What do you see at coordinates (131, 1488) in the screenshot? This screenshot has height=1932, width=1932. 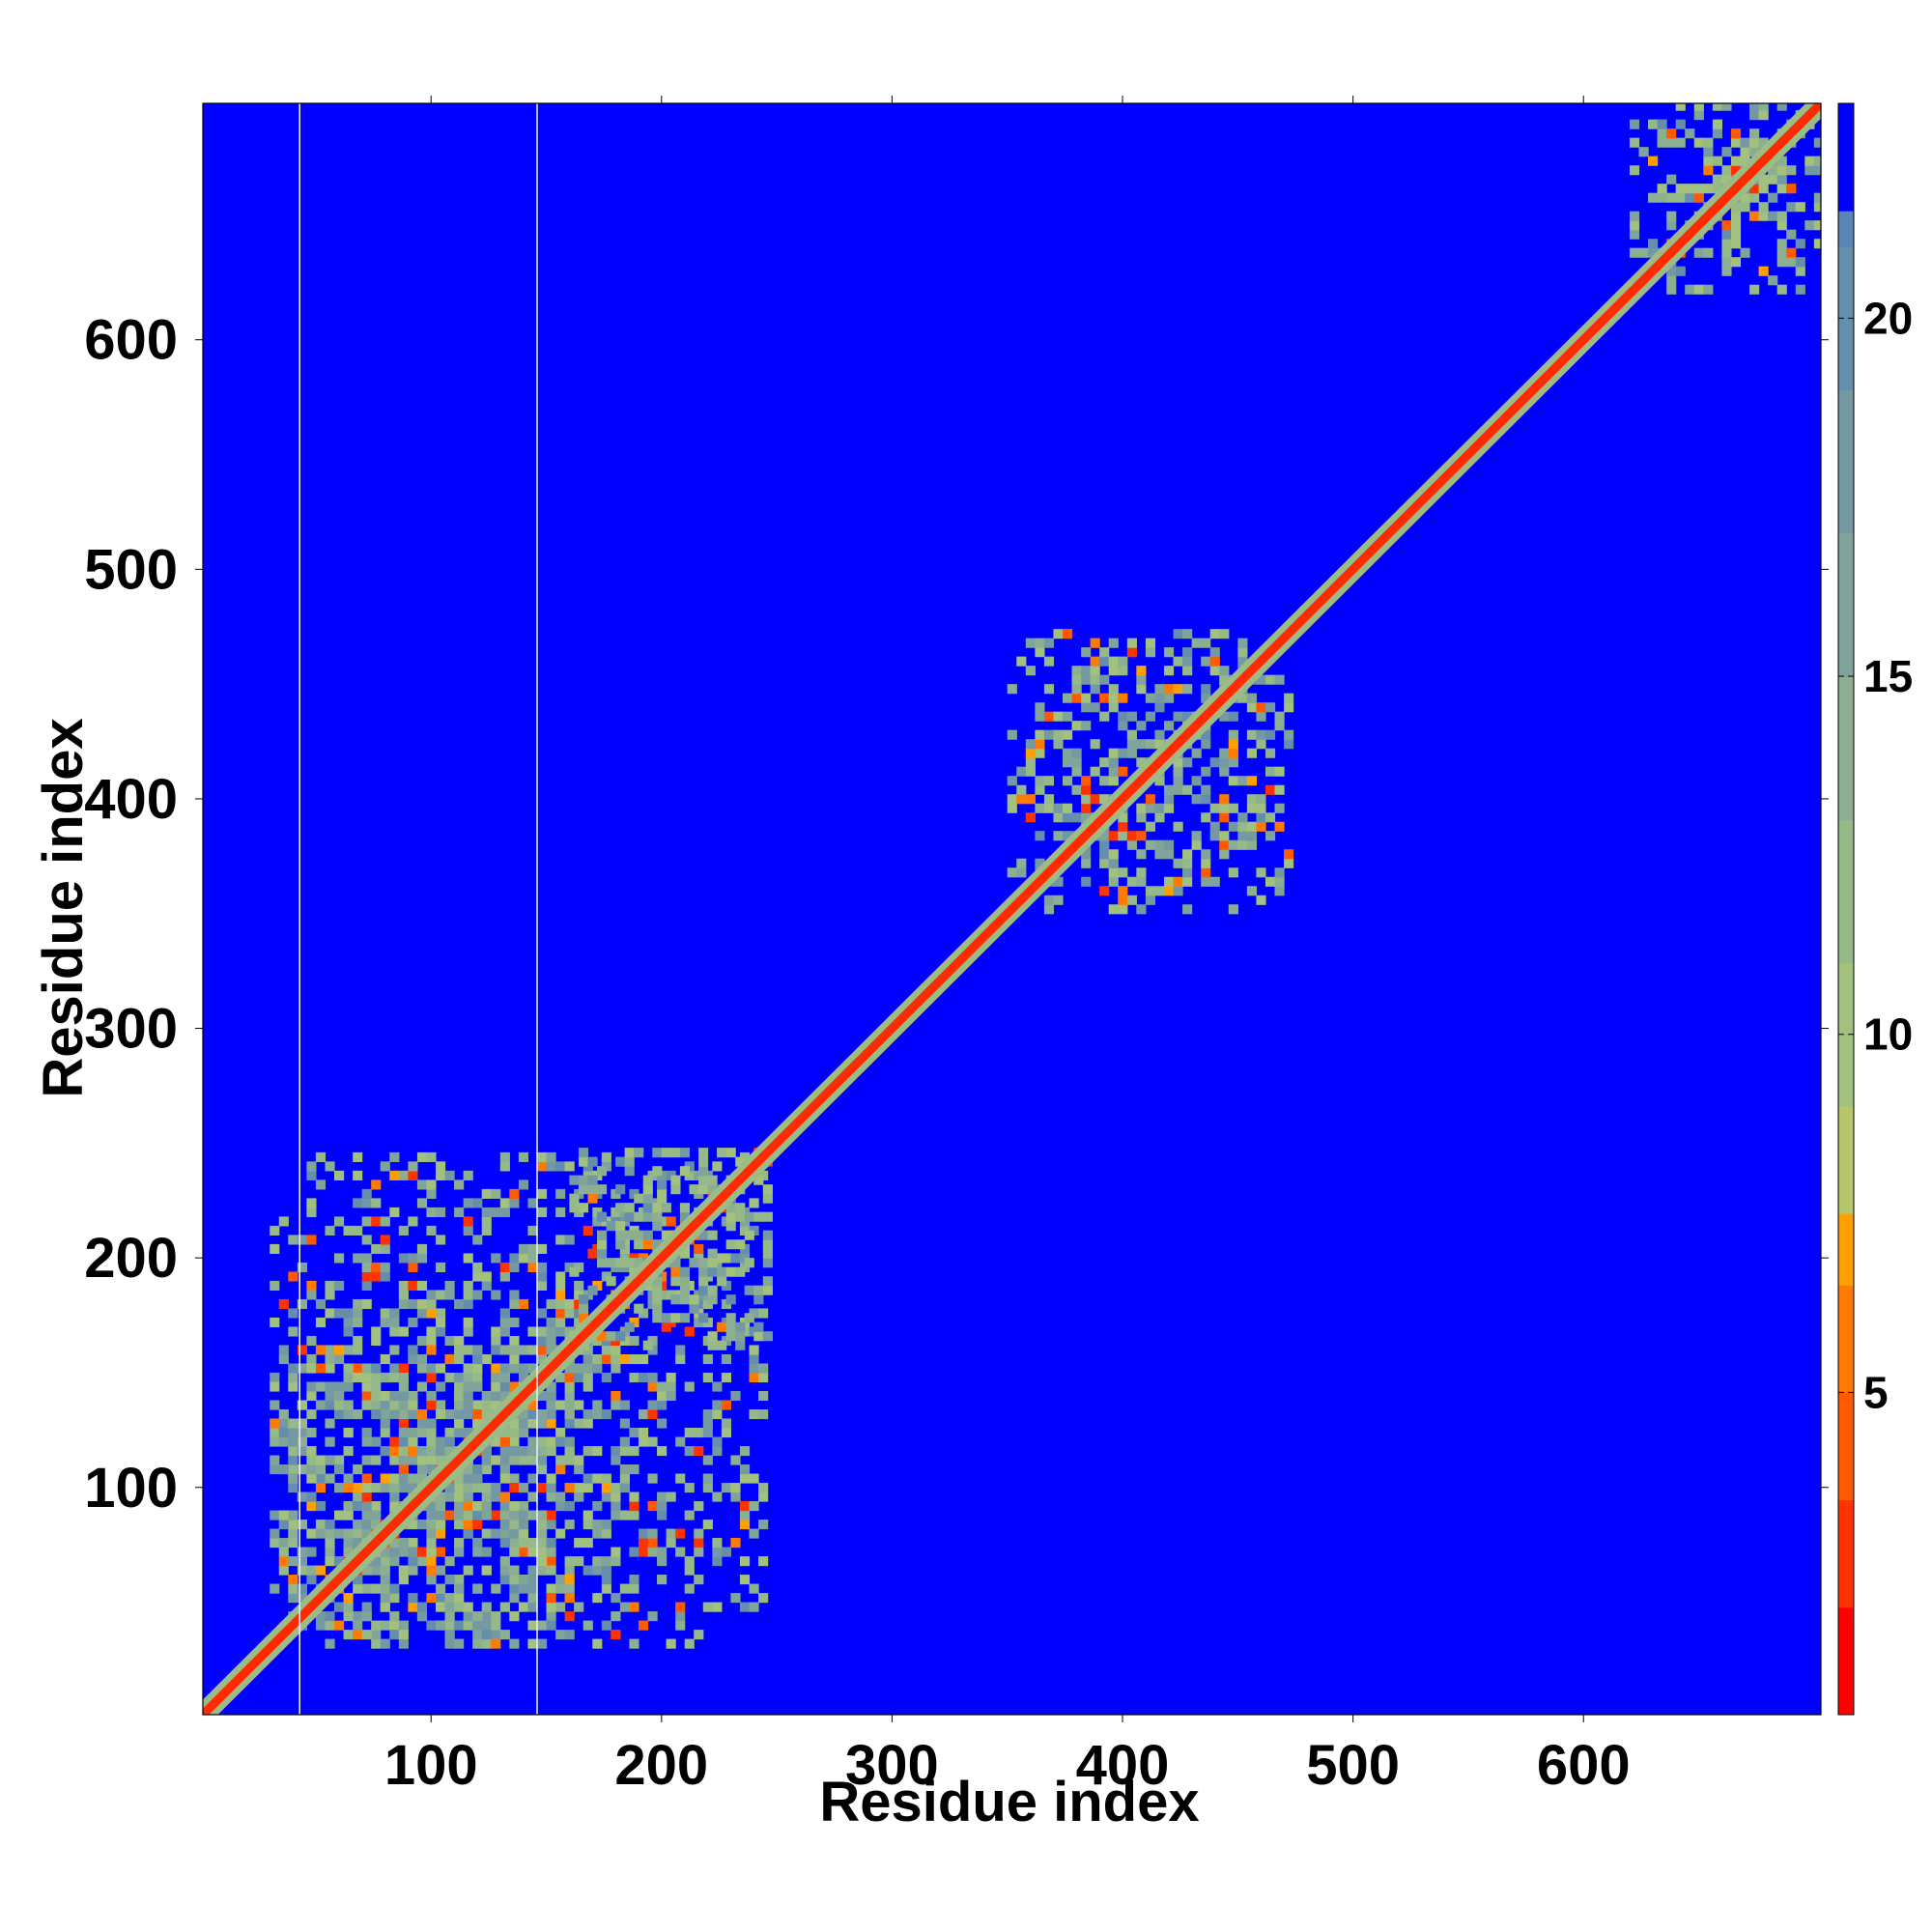 I see `y-tick-label: 100` at bounding box center [131, 1488].